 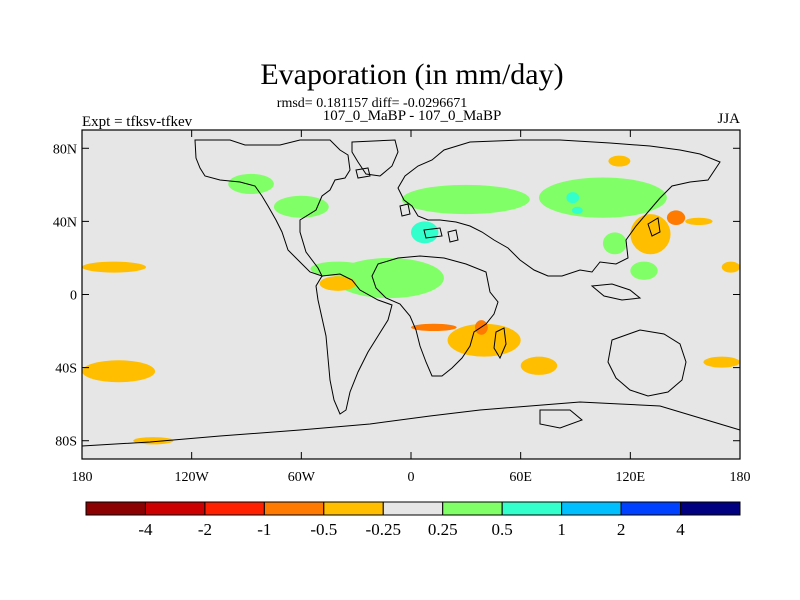 What do you see at coordinates (680, 529) in the screenshot?
I see `colorbar-label-9: 4` at bounding box center [680, 529].